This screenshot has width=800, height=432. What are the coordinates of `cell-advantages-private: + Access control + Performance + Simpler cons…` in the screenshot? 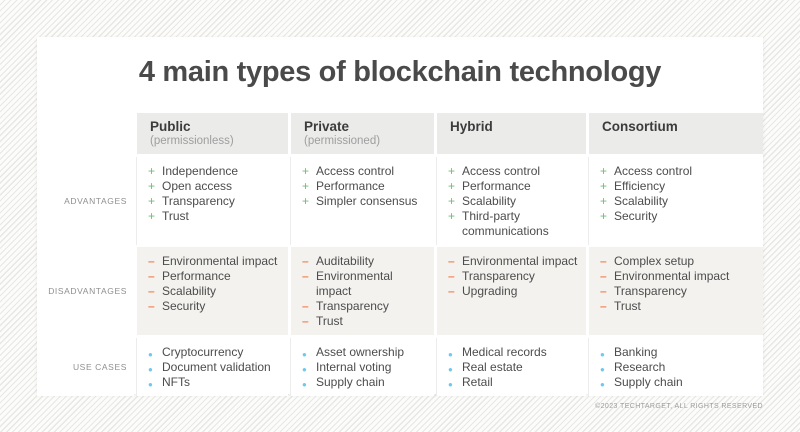 It's located at (362, 201).